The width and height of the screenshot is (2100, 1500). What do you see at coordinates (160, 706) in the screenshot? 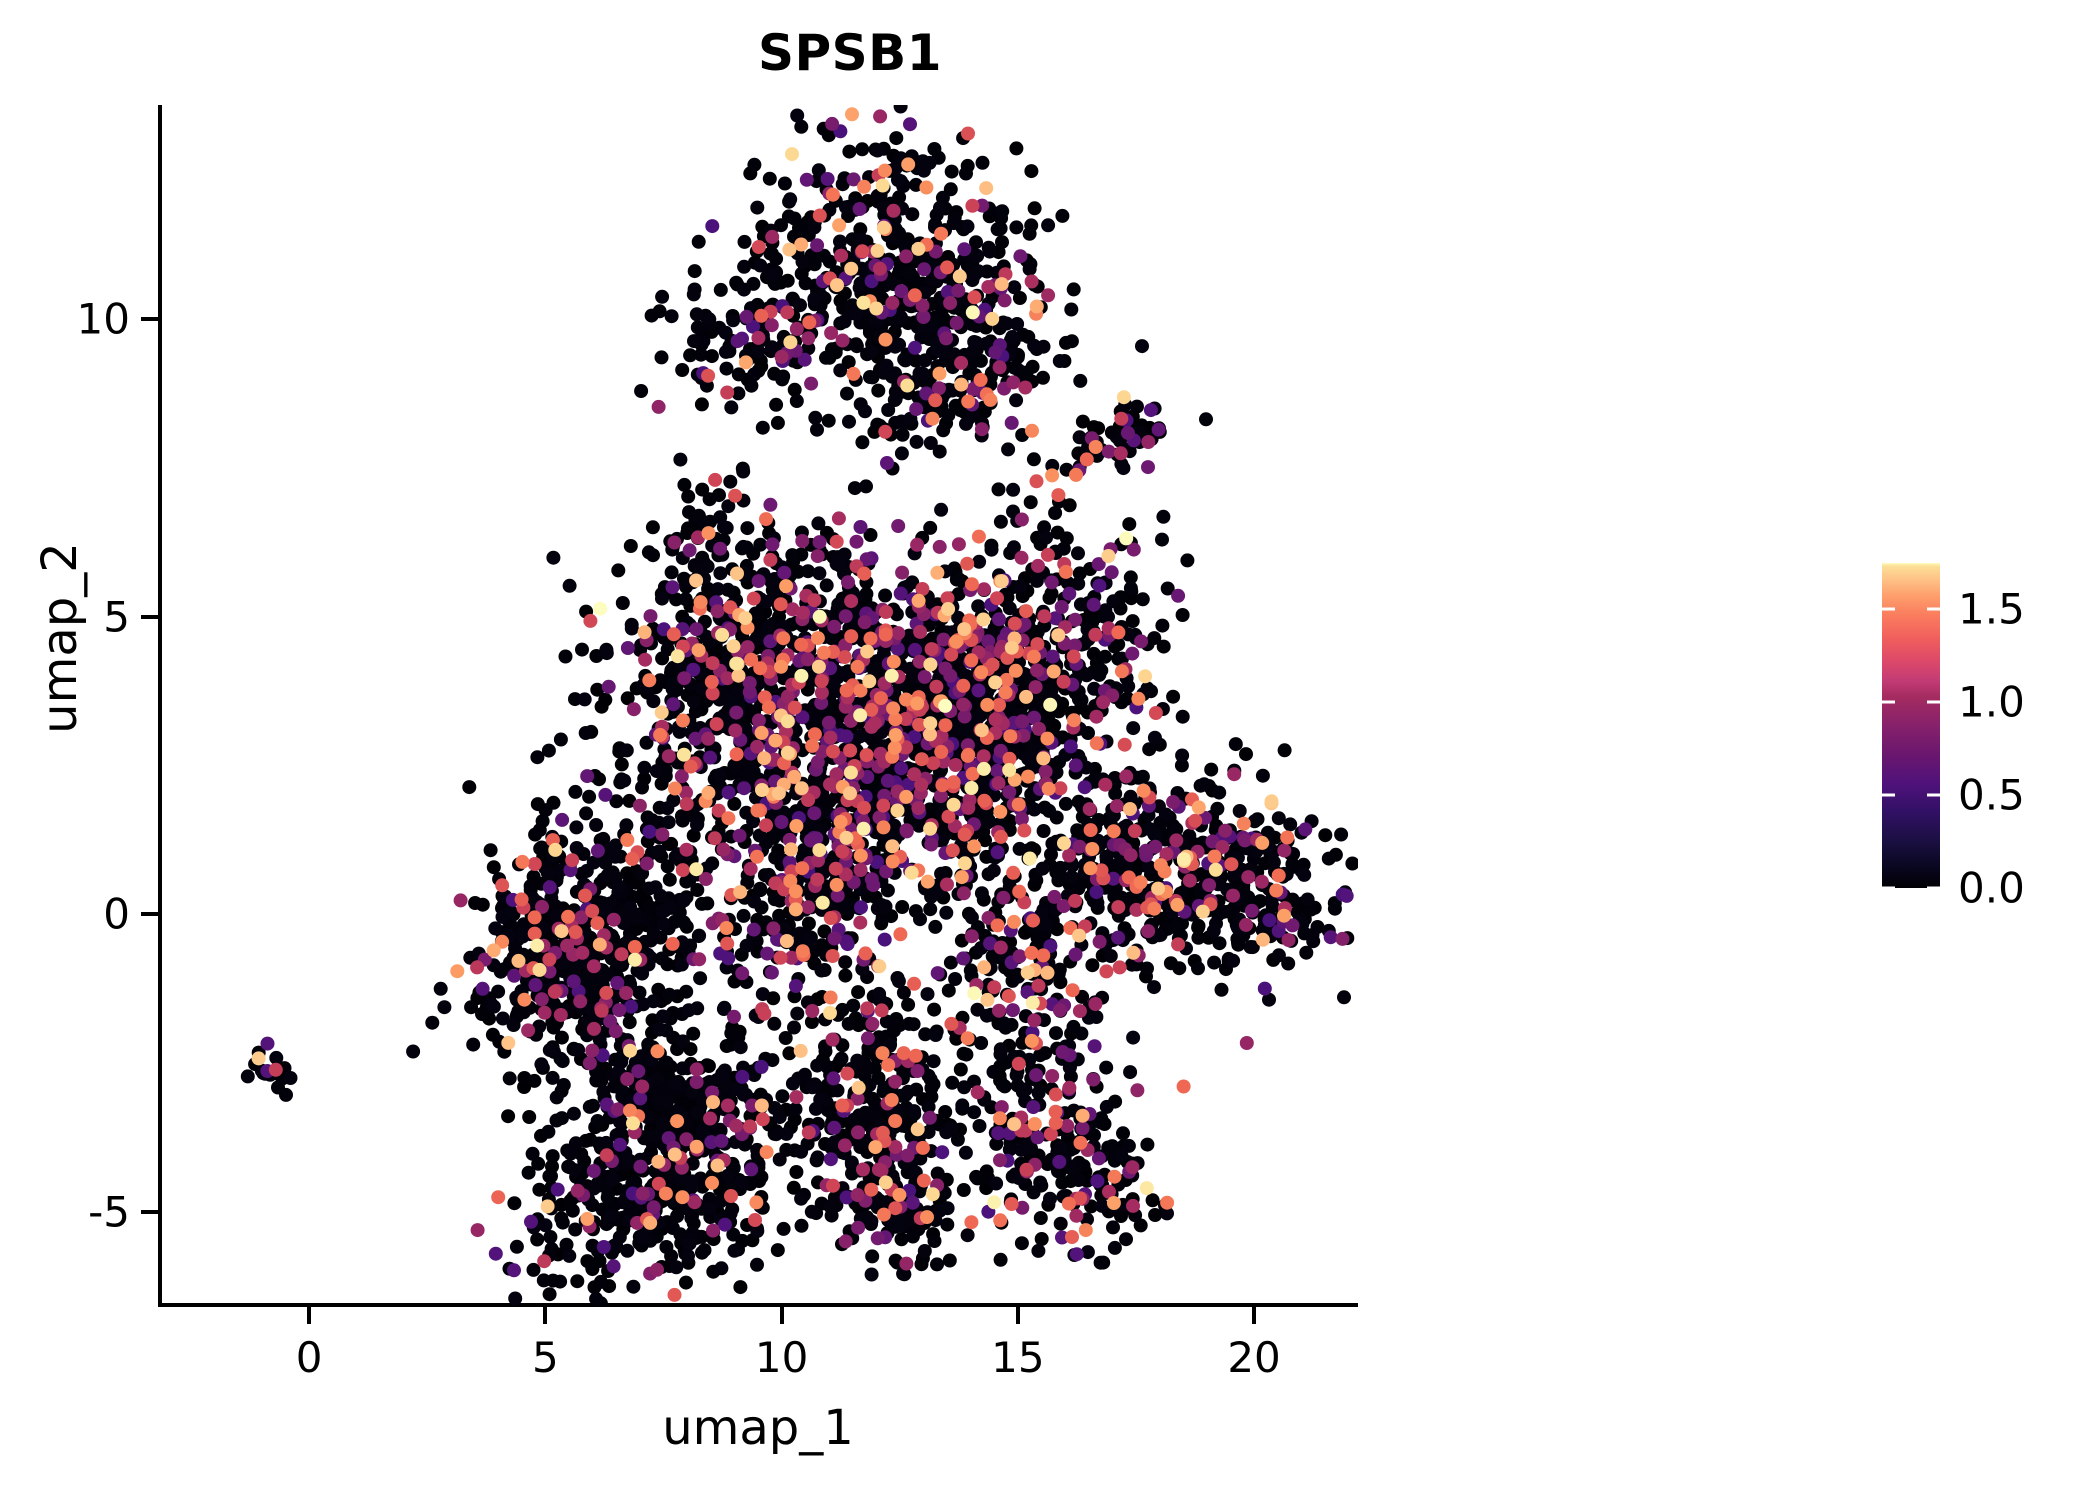
I see `axis-spine-left` at bounding box center [160, 706].